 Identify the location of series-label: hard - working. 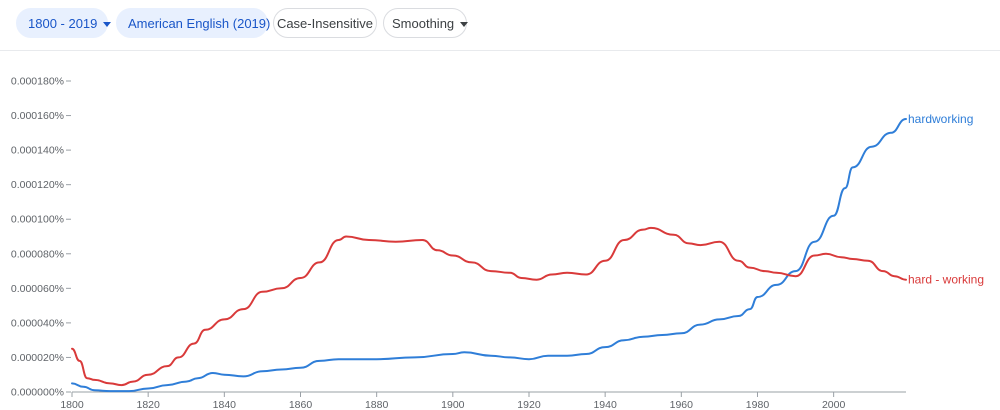
(946, 280).